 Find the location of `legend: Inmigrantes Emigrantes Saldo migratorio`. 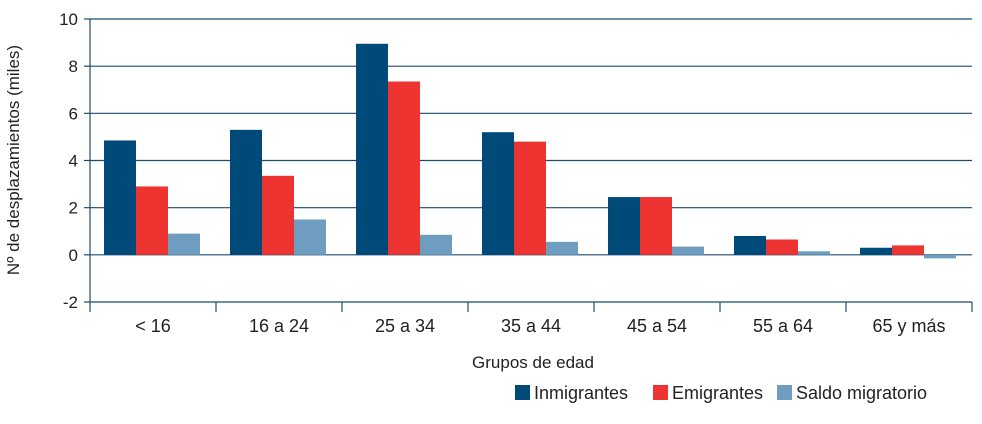

legend: Inmigrantes Emigrantes Saldo migratorio is located at coordinates (721, 393).